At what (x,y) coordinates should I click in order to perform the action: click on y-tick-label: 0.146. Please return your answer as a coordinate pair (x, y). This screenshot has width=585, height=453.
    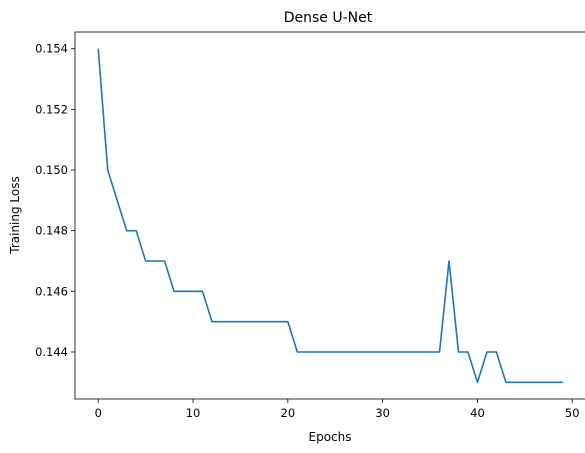
    Looking at the image, I should click on (51, 291).